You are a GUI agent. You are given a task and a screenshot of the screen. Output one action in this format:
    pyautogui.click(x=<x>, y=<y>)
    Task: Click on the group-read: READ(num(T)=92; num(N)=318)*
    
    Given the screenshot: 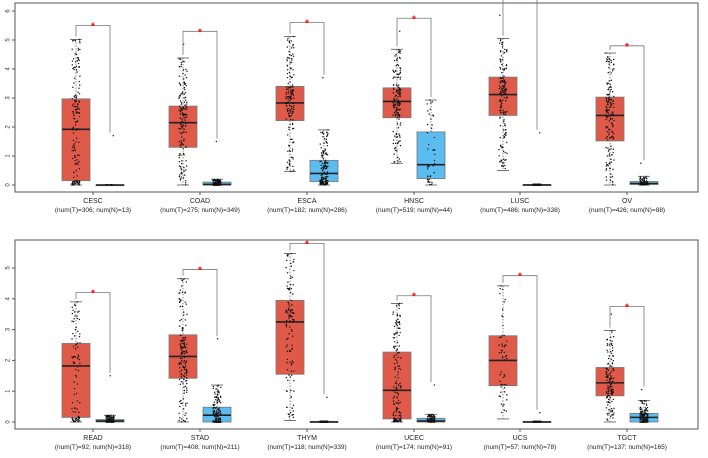 What is the action you would take?
    pyautogui.click(x=93, y=370)
    